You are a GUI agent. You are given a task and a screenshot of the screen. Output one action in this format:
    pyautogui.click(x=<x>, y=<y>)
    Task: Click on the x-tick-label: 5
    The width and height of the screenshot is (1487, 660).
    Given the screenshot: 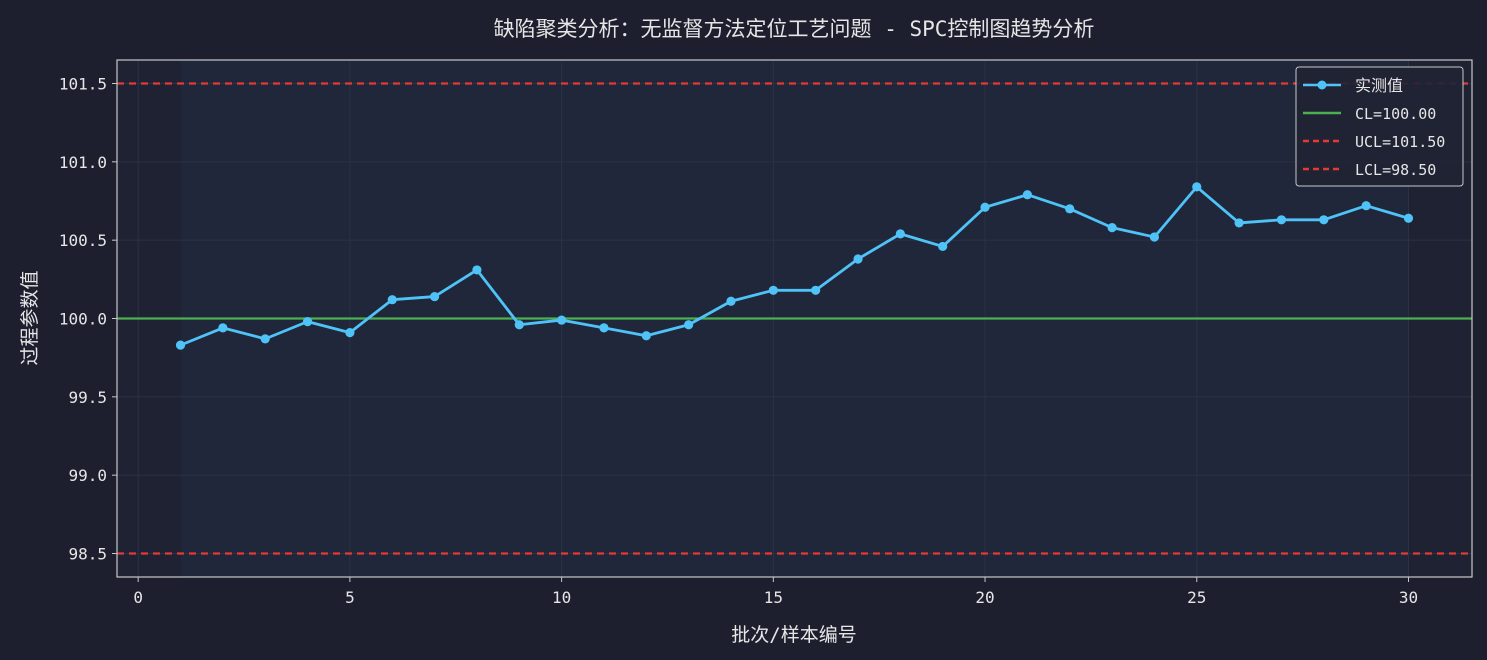 What is the action you would take?
    pyautogui.click(x=350, y=597)
    